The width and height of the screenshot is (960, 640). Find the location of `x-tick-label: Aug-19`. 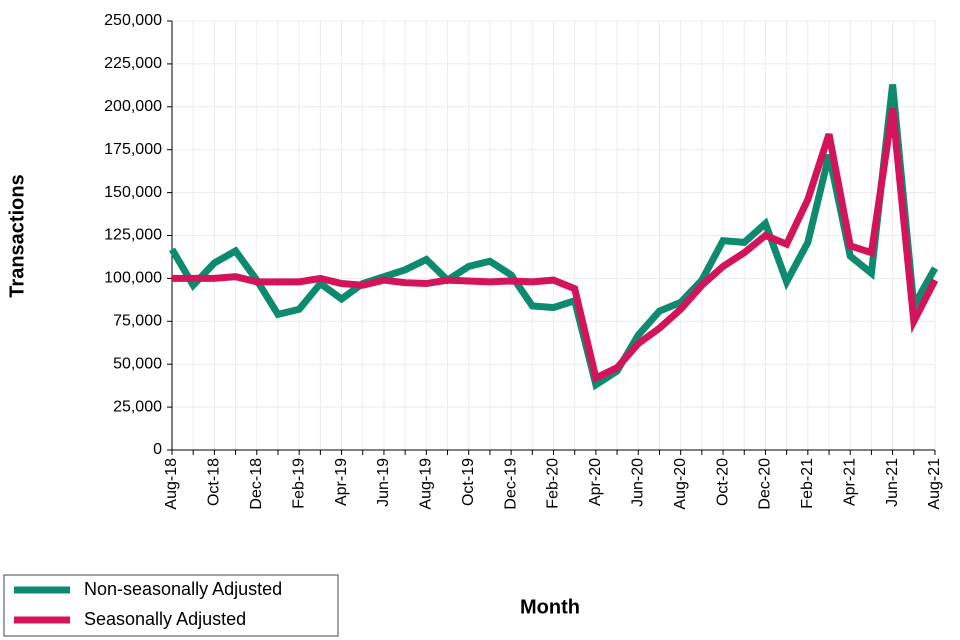

x-tick-label: Aug-19 is located at coordinates (426, 484).